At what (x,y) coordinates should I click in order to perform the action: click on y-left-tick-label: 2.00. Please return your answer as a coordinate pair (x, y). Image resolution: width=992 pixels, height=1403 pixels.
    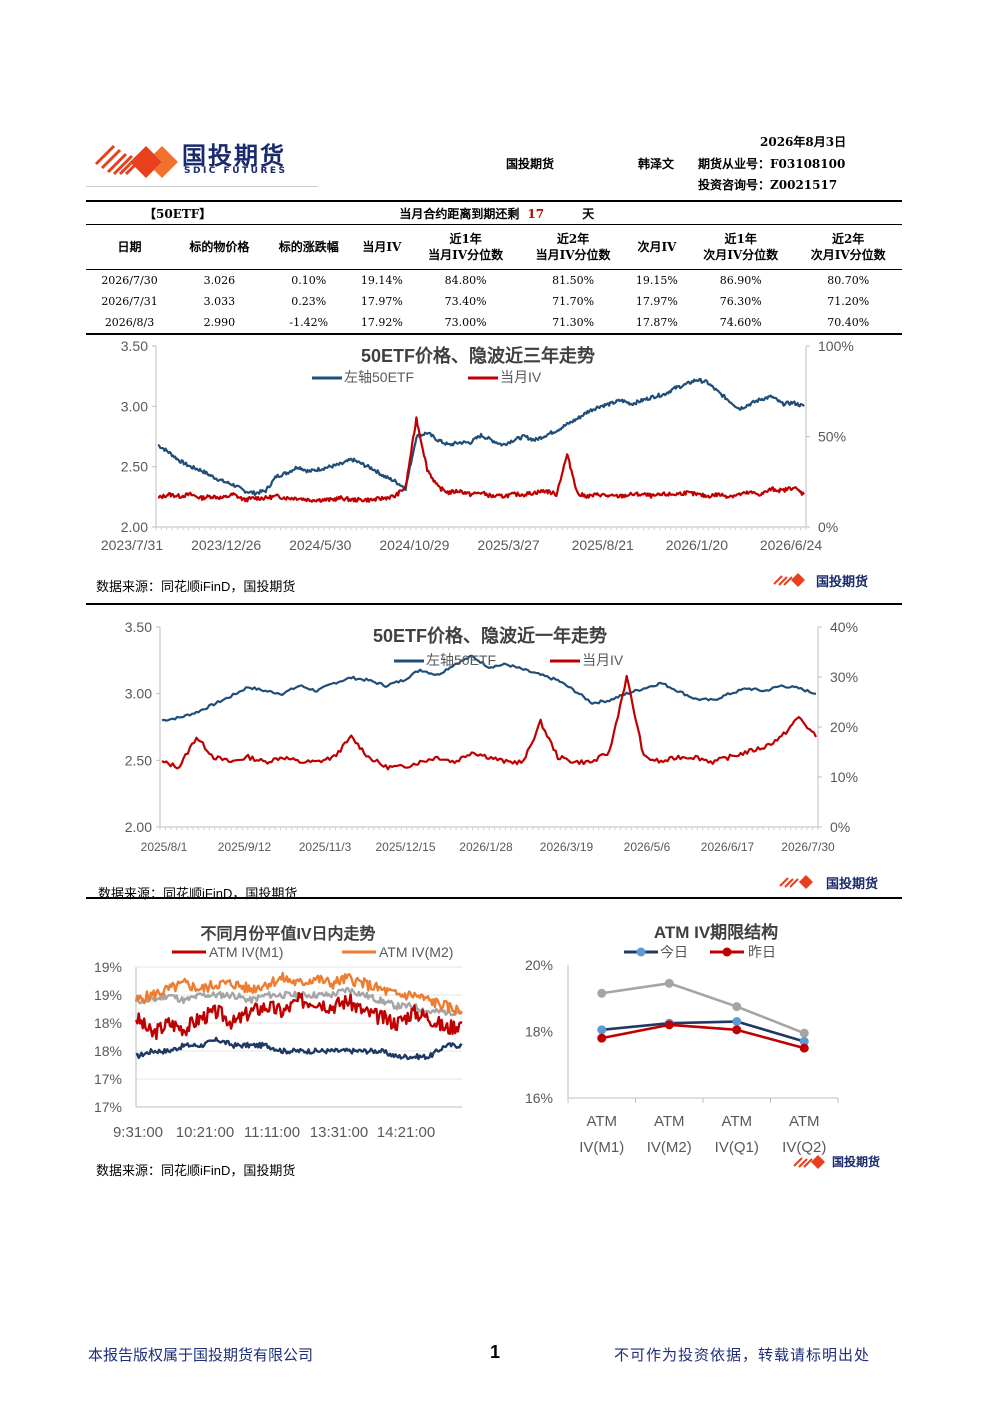
    Looking at the image, I should click on (138, 827).